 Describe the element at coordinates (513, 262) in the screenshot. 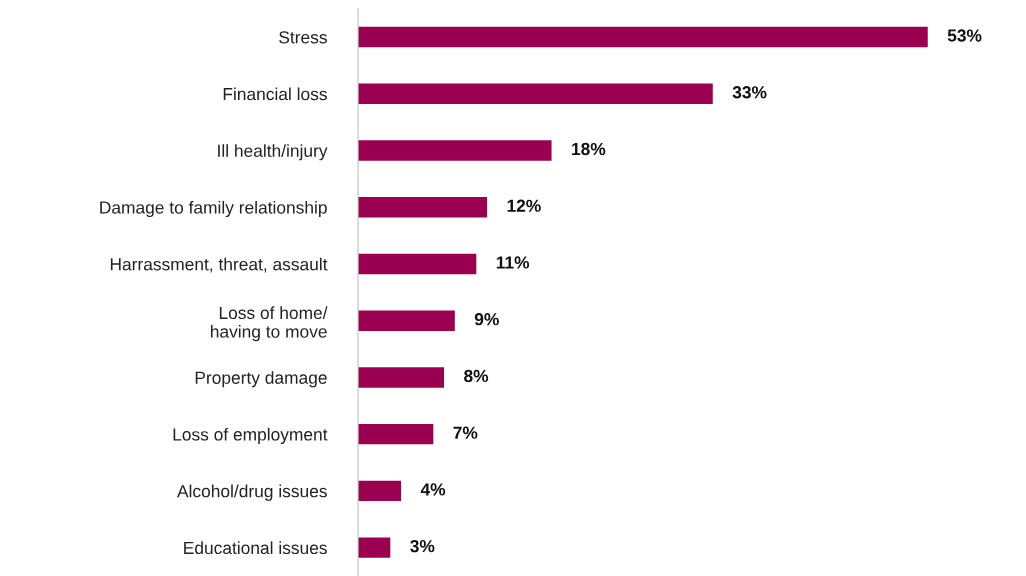

I see `data-label: 11%` at that location.